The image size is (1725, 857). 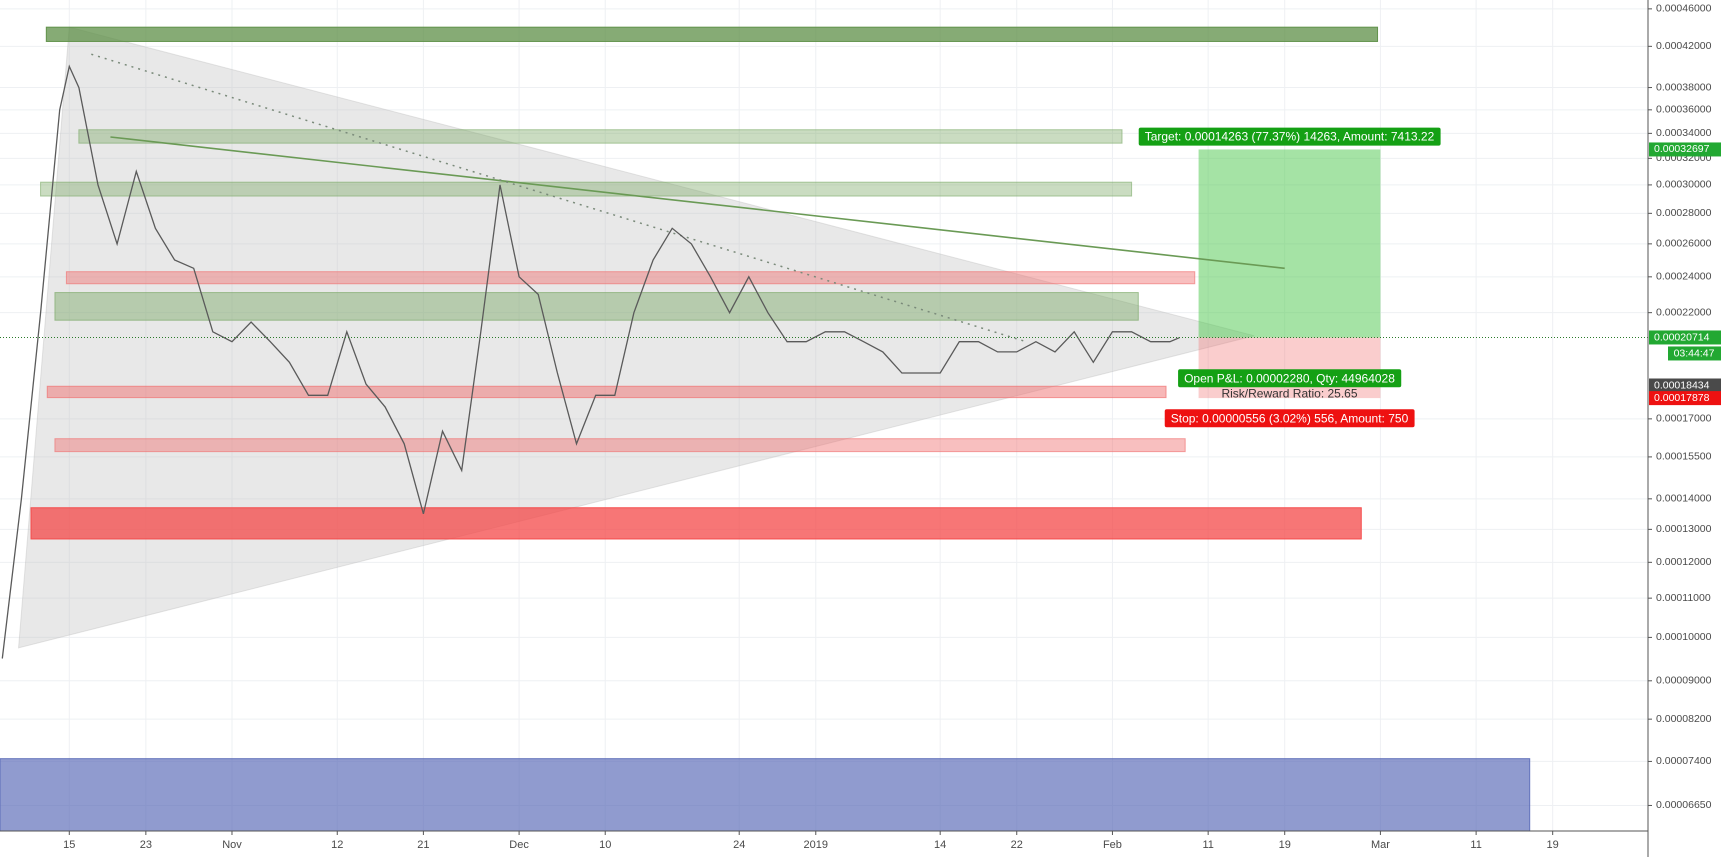 What do you see at coordinates (1684, 761) in the screenshot?
I see `y-tick-label: 0.00007400` at bounding box center [1684, 761].